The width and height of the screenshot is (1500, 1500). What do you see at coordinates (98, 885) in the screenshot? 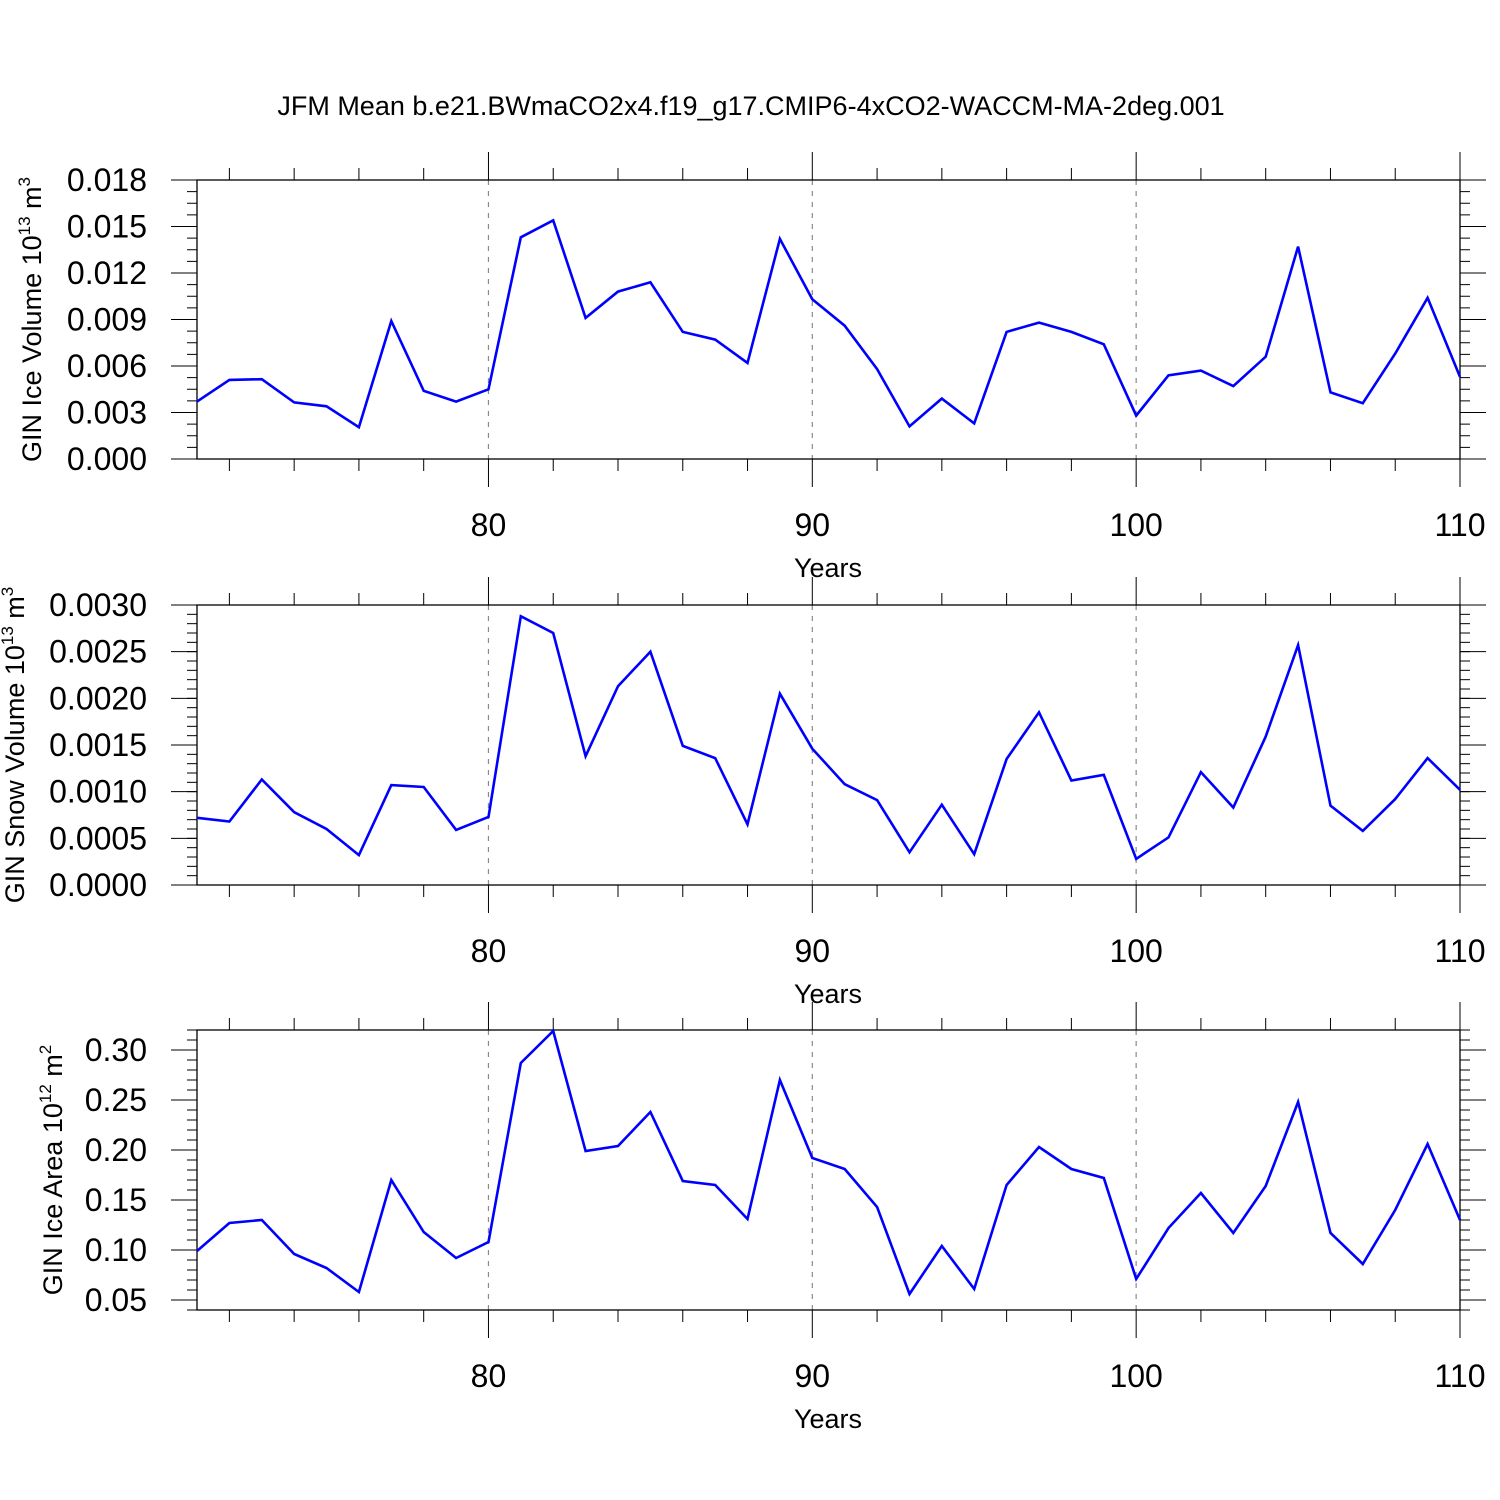
I see `y-tick-label: 0.0000` at bounding box center [98, 885].